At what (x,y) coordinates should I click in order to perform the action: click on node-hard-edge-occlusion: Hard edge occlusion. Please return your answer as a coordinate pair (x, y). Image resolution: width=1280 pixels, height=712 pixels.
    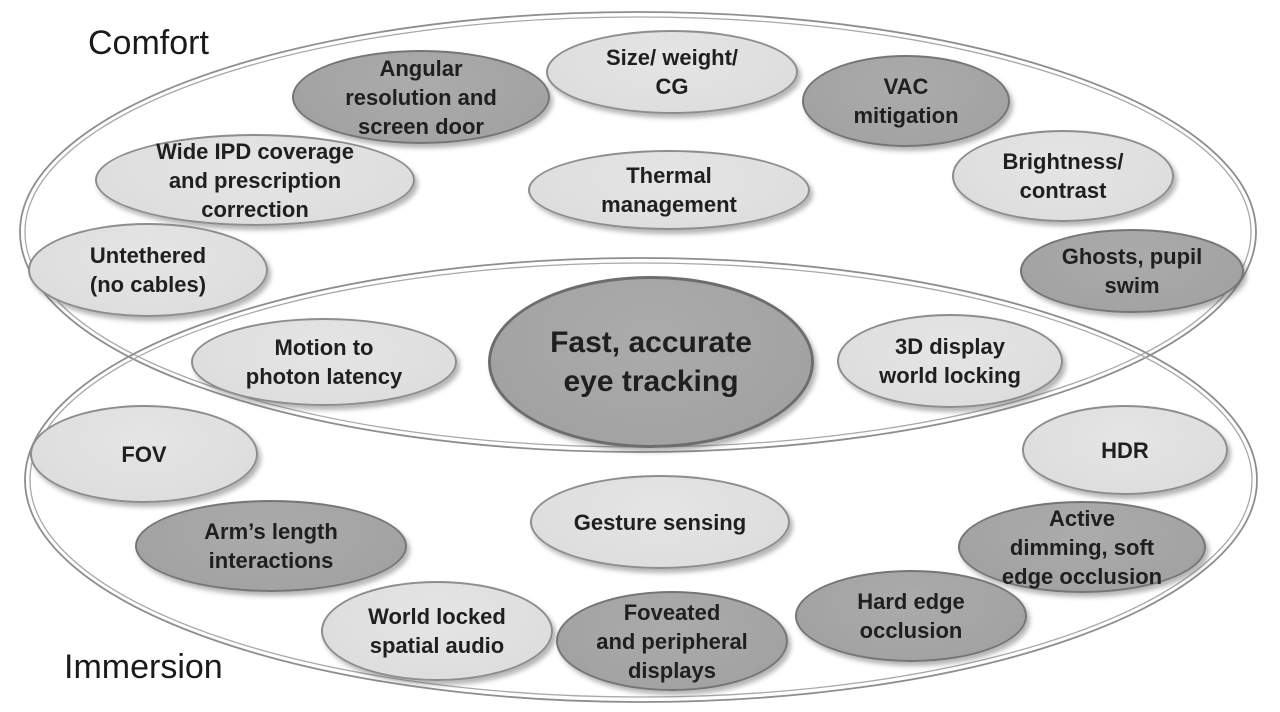
    Looking at the image, I should click on (911, 616).